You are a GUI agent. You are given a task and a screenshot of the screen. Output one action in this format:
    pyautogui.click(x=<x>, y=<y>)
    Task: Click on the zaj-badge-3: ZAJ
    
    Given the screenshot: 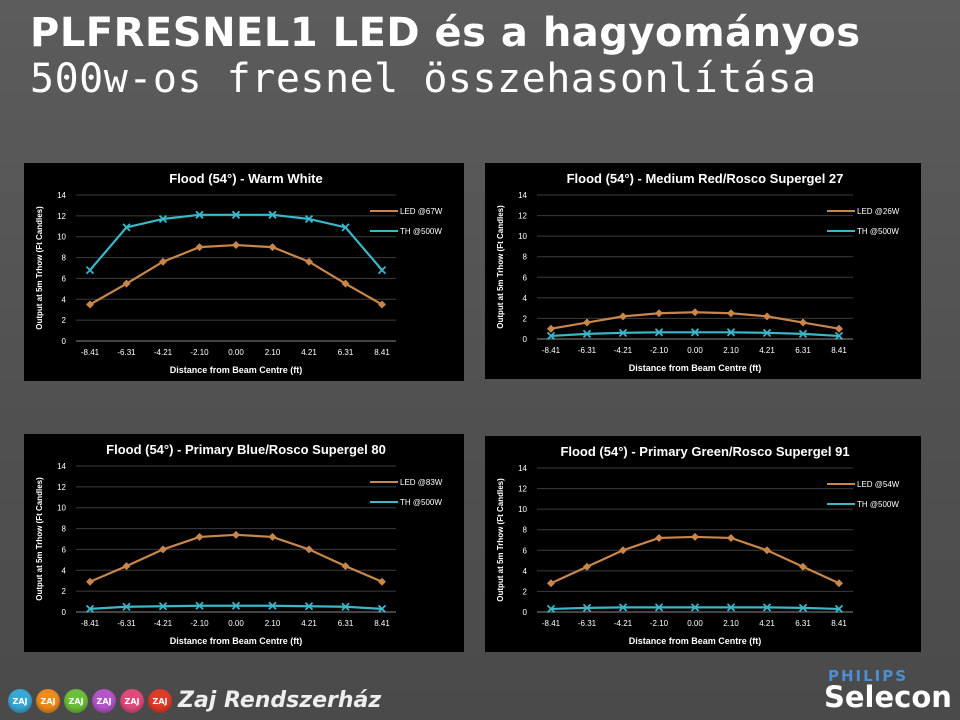 What is the action you would take?
    pyautogui.click(x=104, y=701)
    